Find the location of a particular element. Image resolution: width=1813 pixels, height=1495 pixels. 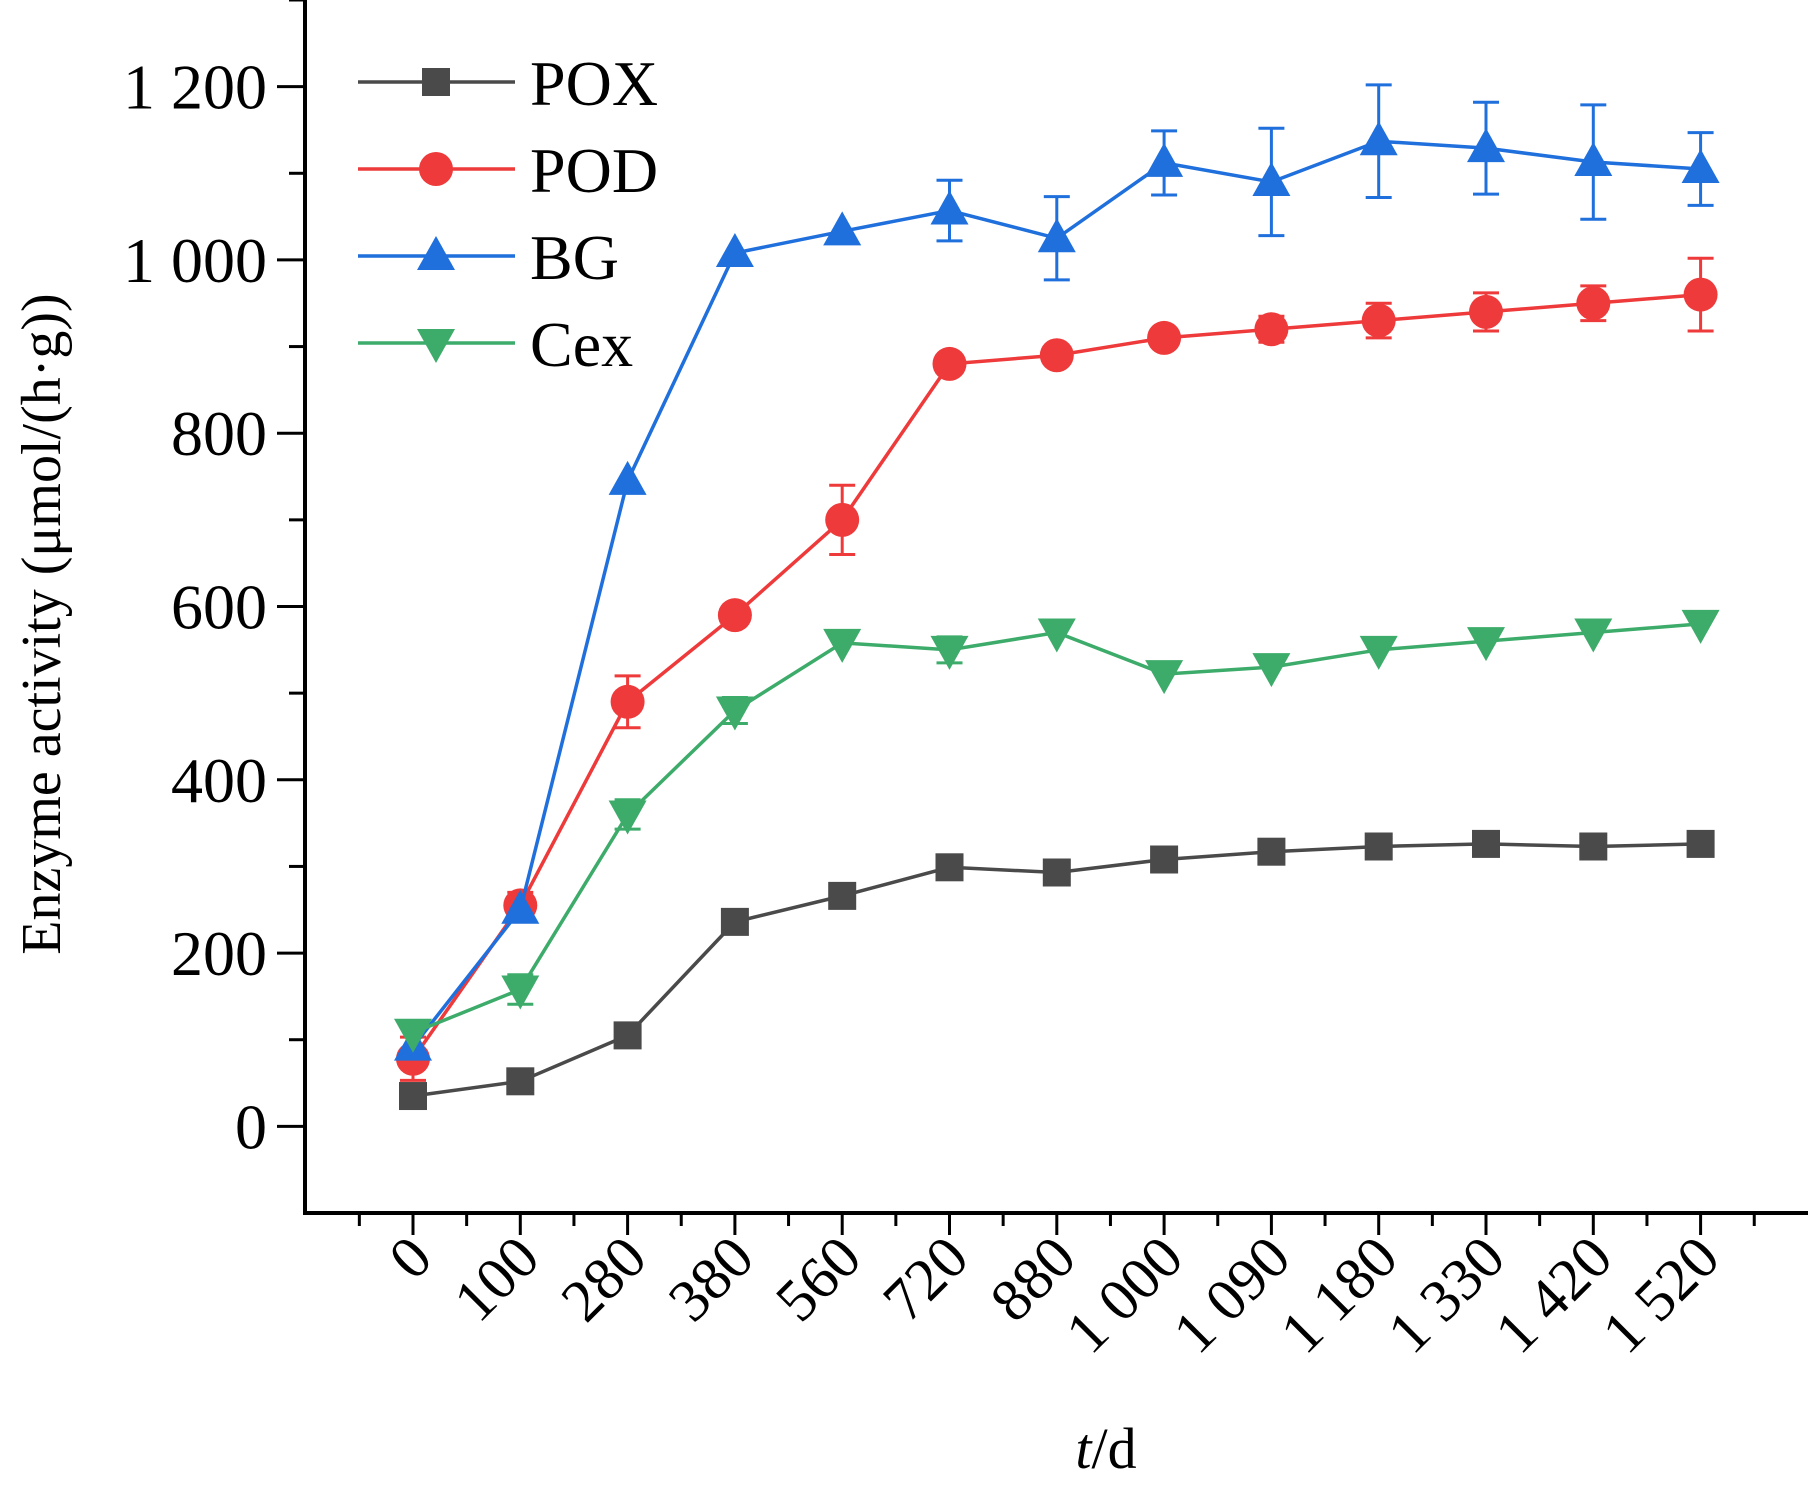

x-tick-label: 280 is located at coordinates (603, 1279).